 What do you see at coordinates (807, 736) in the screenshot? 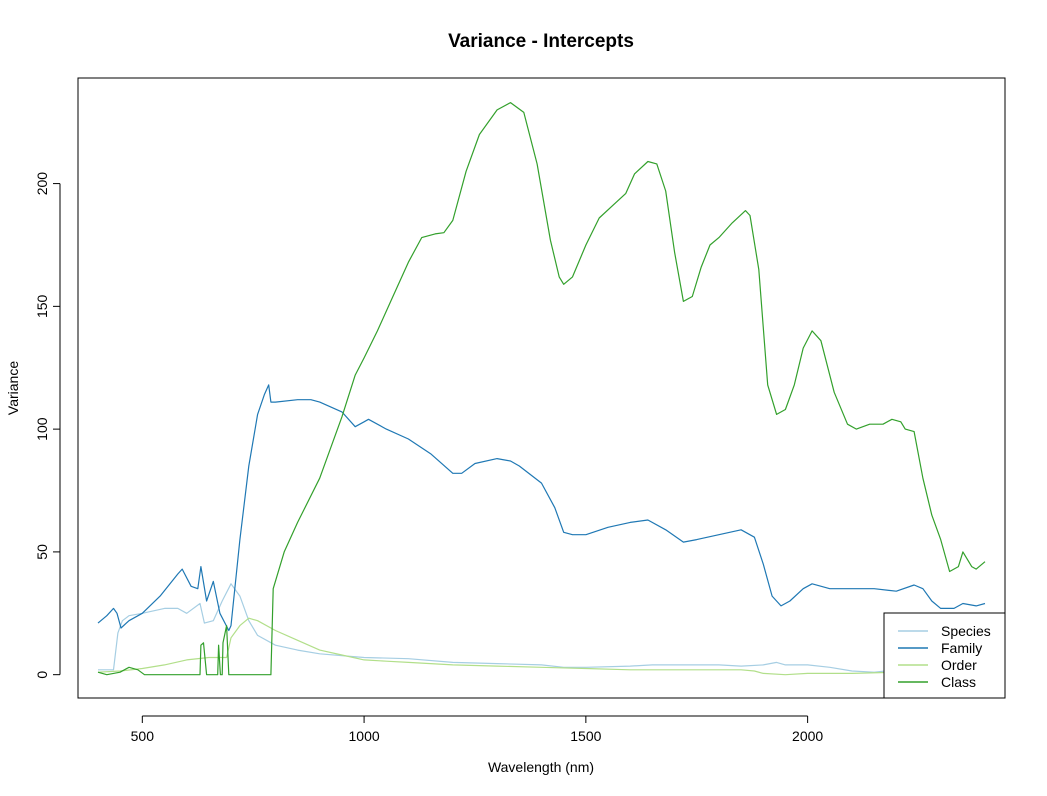
I see `x-tick-label: 2000` at bounding box center [807, 736].